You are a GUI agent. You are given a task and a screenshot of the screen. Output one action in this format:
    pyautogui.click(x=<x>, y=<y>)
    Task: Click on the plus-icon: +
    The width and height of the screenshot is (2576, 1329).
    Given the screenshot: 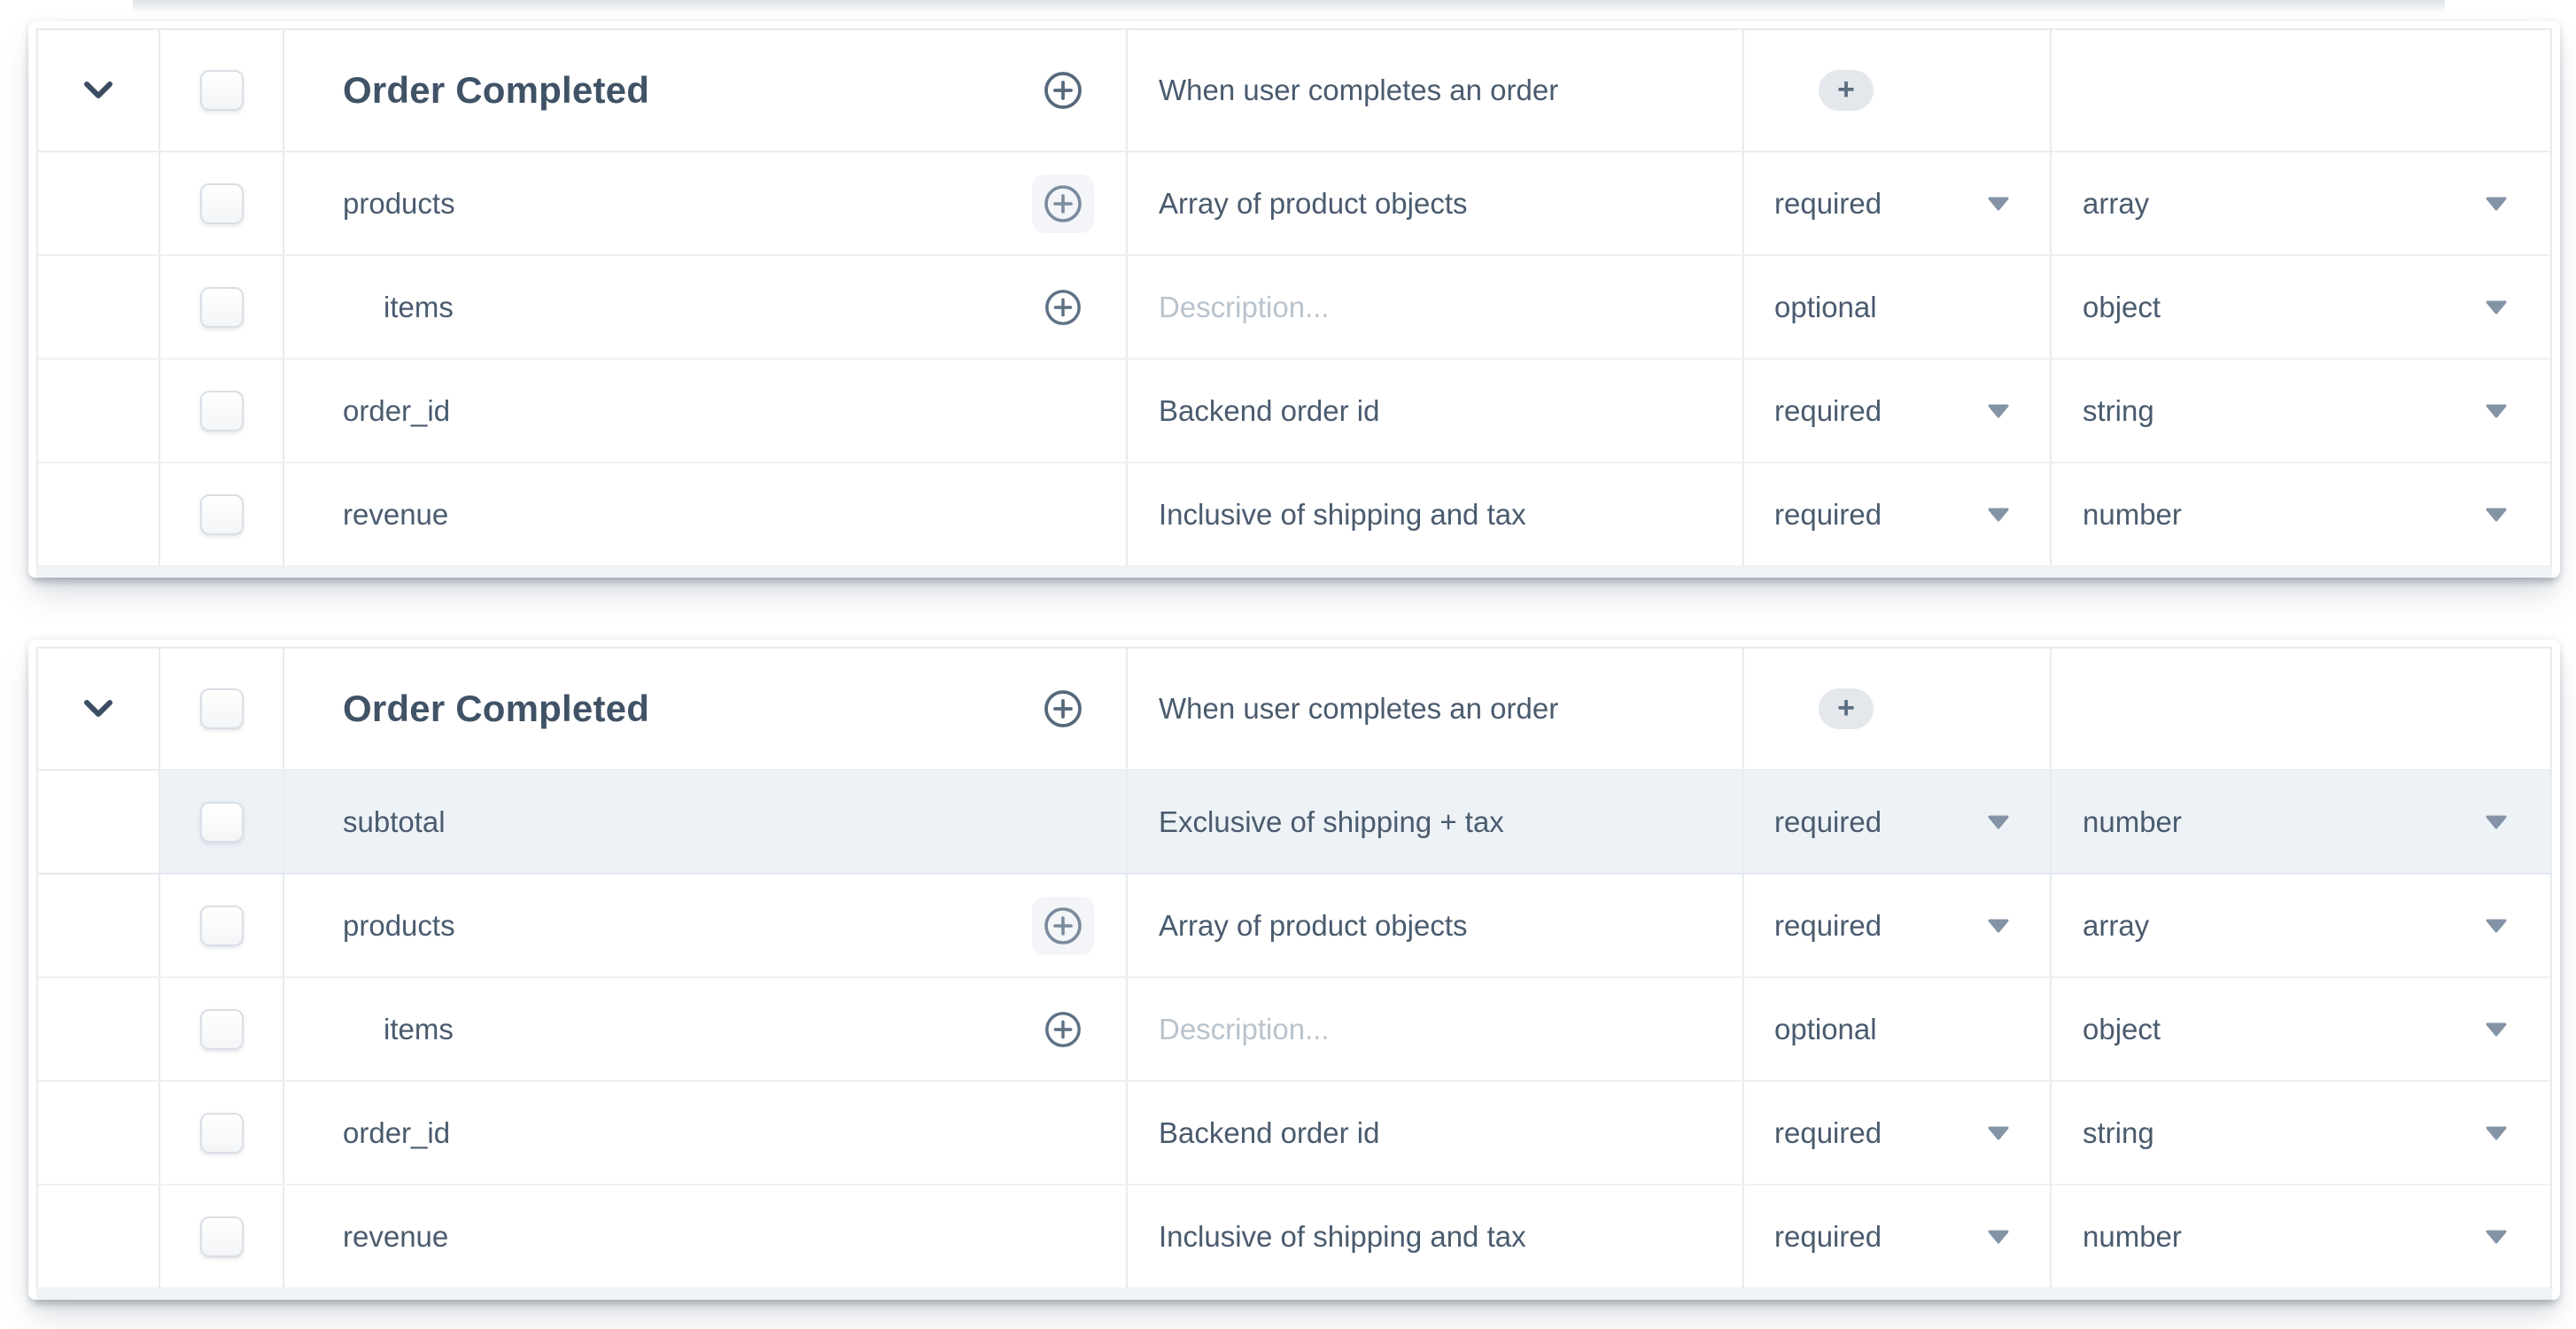 What is the action you would take?
    pyautogui.click(x=1846, y=708)
    